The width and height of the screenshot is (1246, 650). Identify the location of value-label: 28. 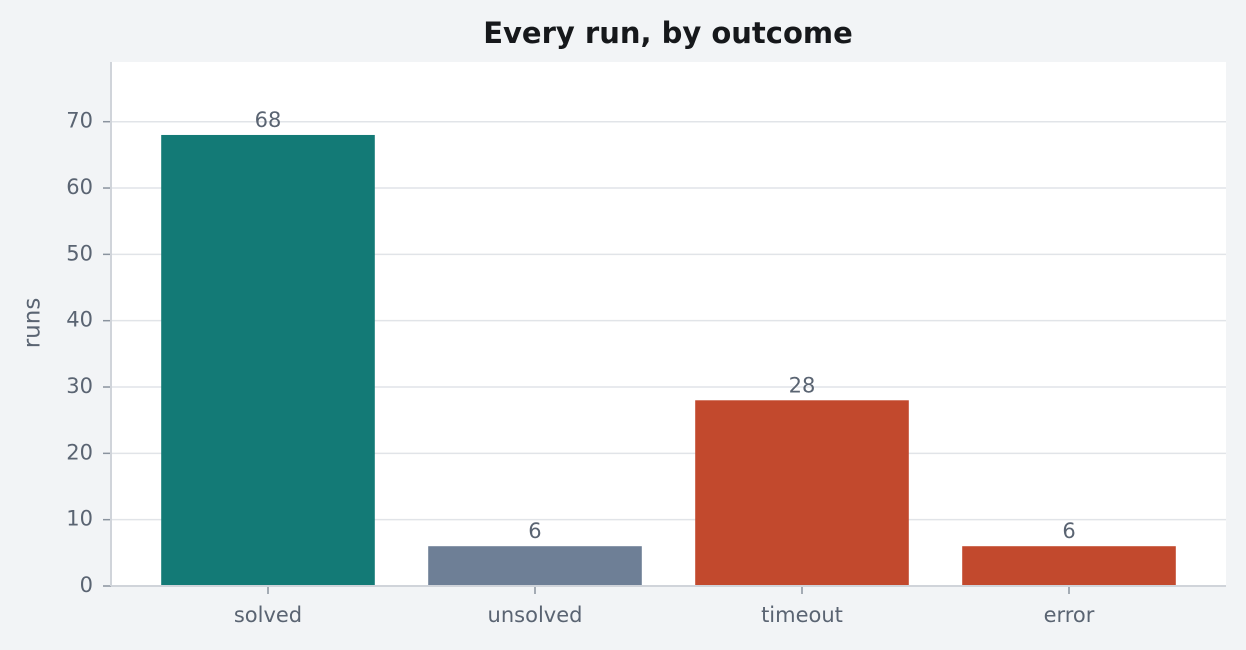
(802, 385).